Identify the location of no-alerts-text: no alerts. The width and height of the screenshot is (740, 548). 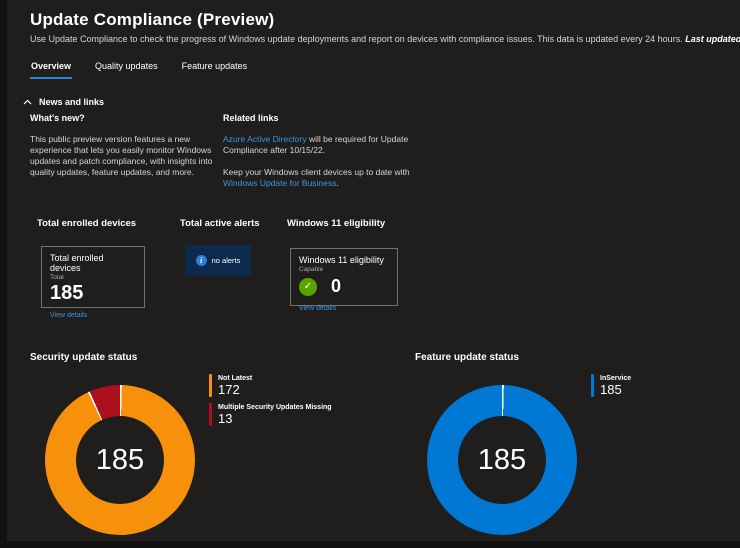
(226, 260).